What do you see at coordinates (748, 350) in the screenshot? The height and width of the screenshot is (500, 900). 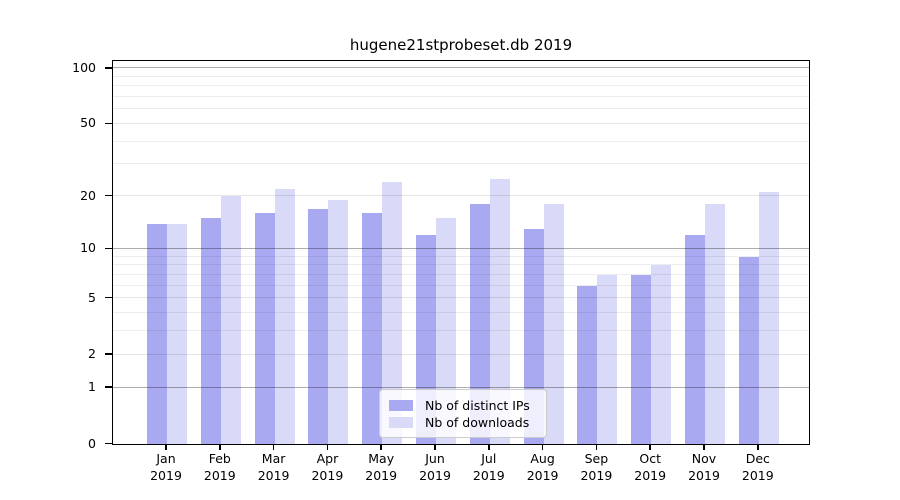 I see `bar-ips-dec` at bounding box center [748, 350].